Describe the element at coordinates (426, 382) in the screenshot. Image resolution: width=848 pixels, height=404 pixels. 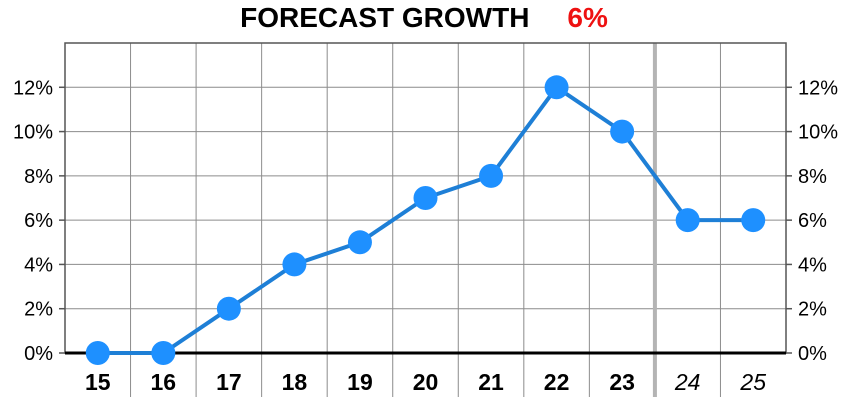
I see `x-tick-label: 20` at that location.